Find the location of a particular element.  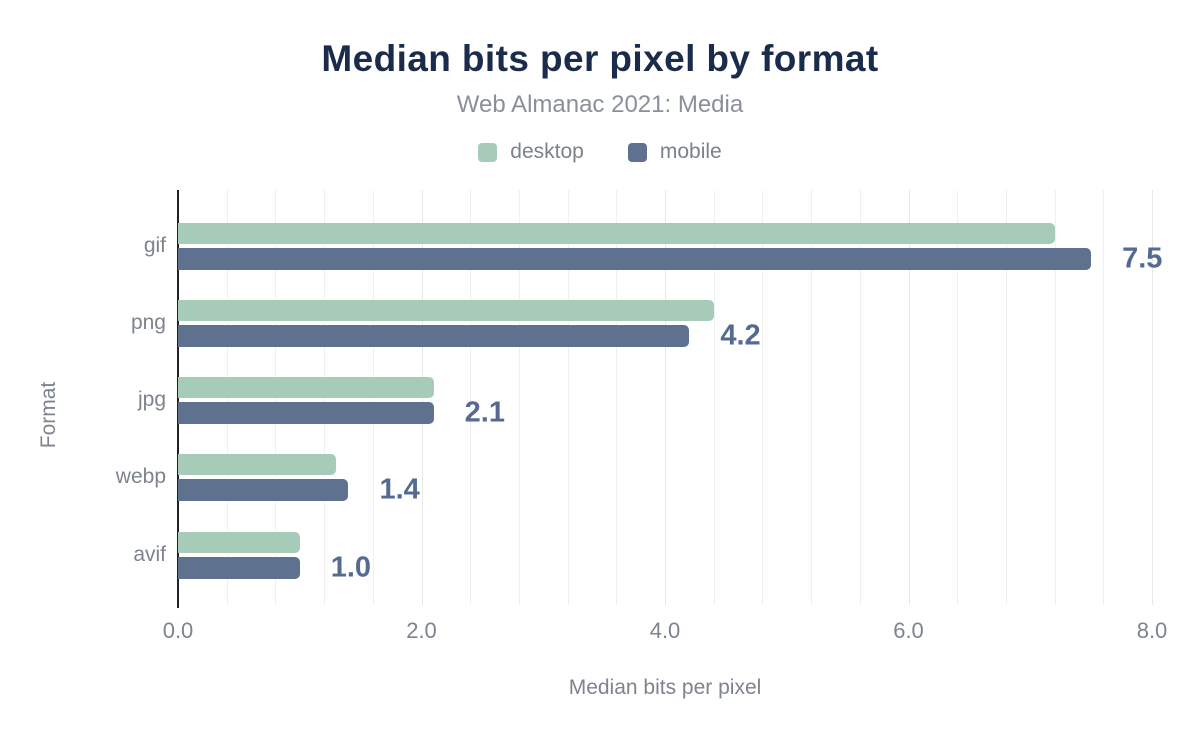

x-tick-label-0.0: 0.0 is located at coordinates (178, 630).